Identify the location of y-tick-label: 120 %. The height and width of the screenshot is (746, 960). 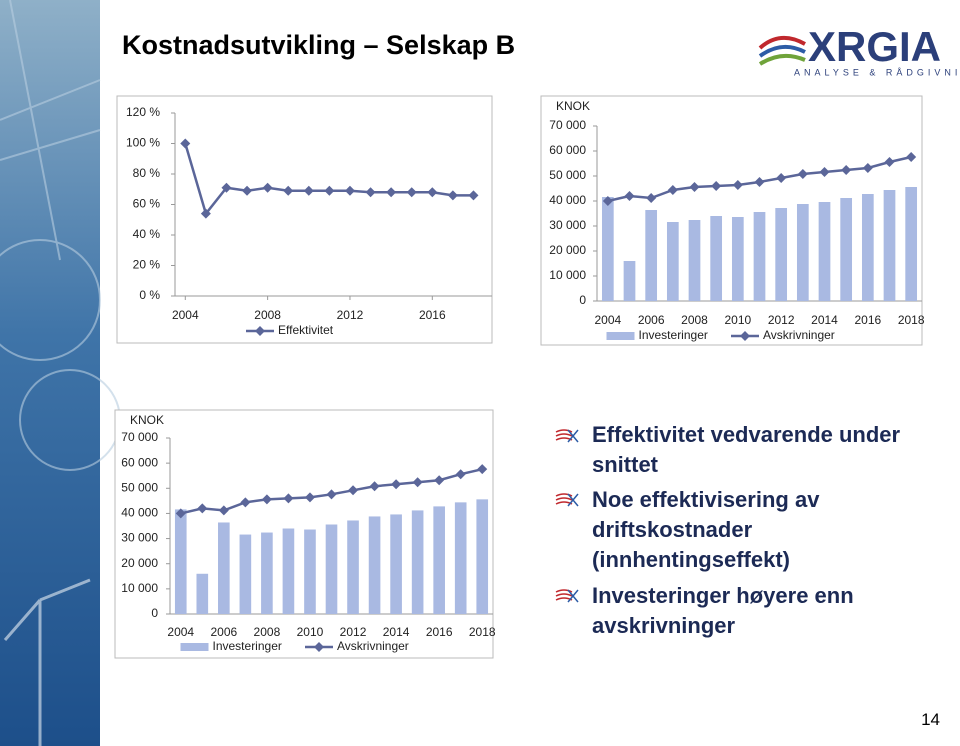
(143, 112).